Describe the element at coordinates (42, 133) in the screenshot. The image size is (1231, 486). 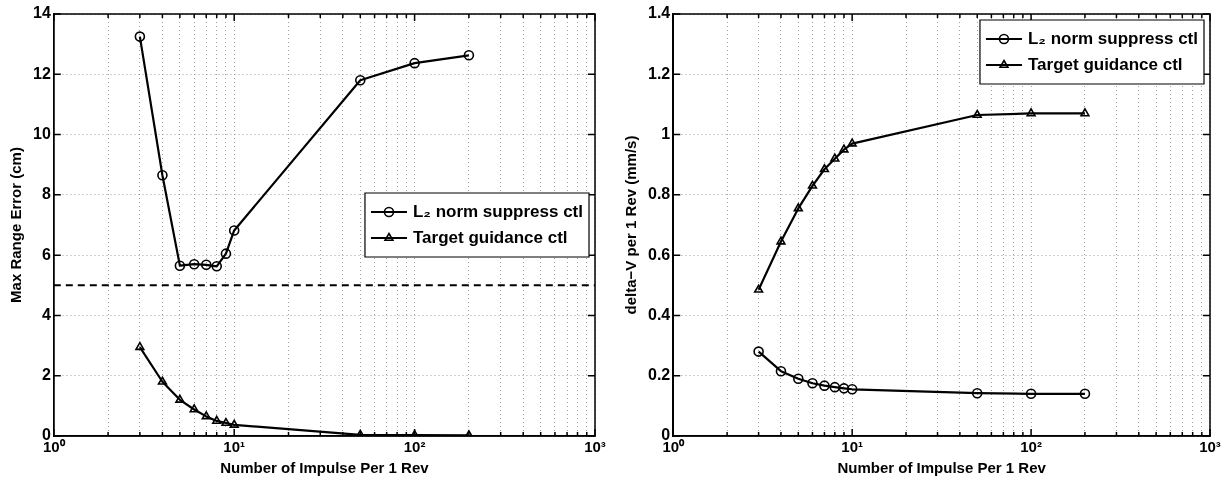
I see `y-tick-label: 10` at that location.